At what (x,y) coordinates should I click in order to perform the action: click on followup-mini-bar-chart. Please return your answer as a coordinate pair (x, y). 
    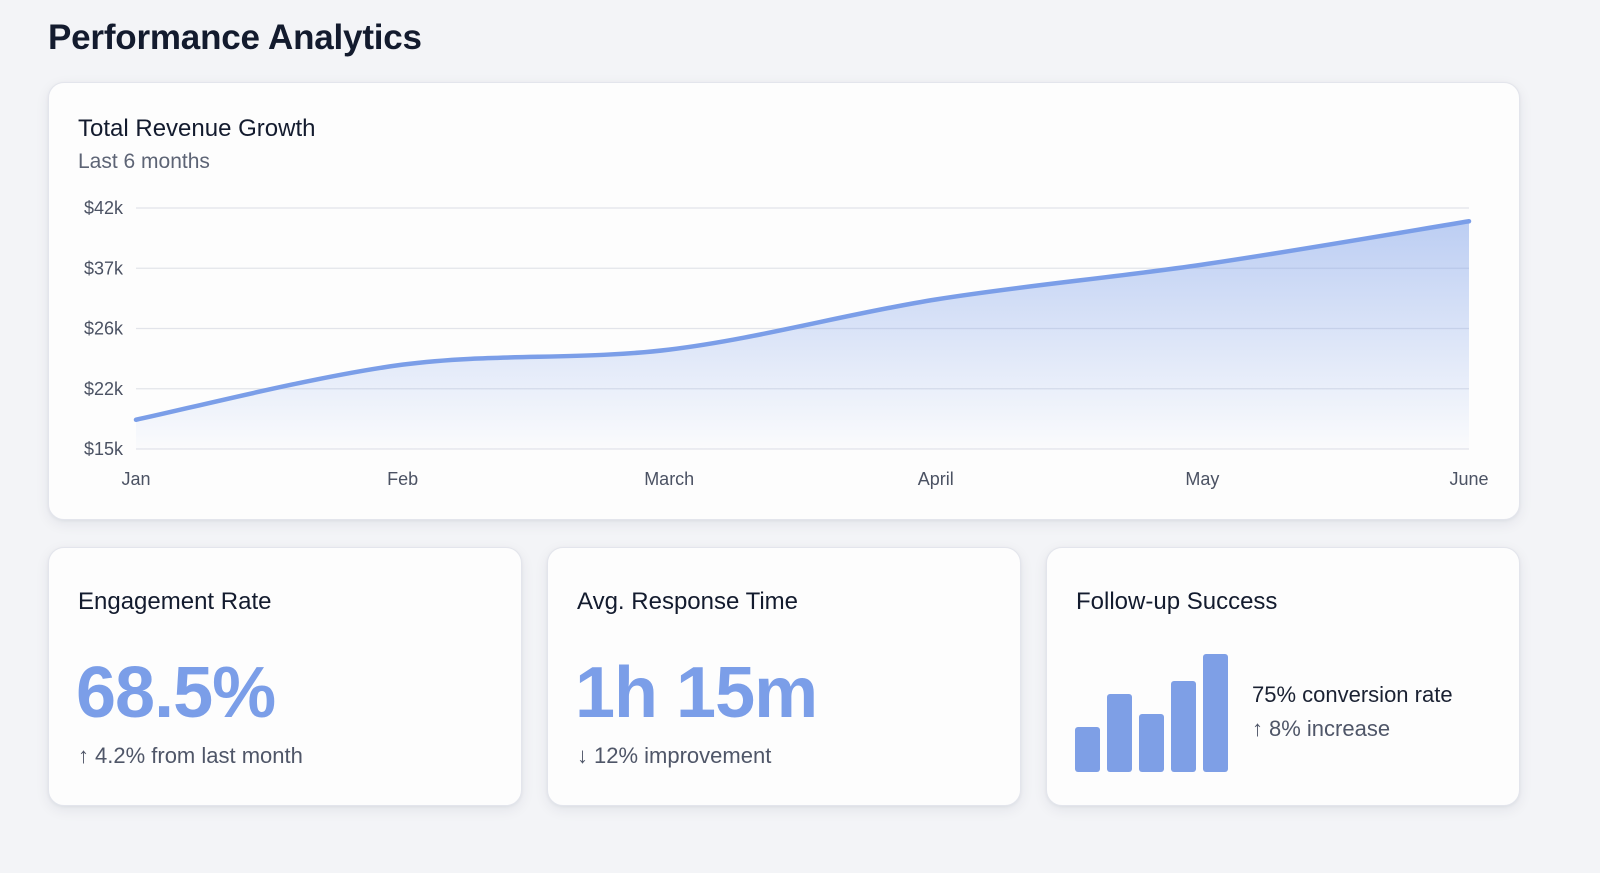
    Looking at the image, I should click on (1155, 710).